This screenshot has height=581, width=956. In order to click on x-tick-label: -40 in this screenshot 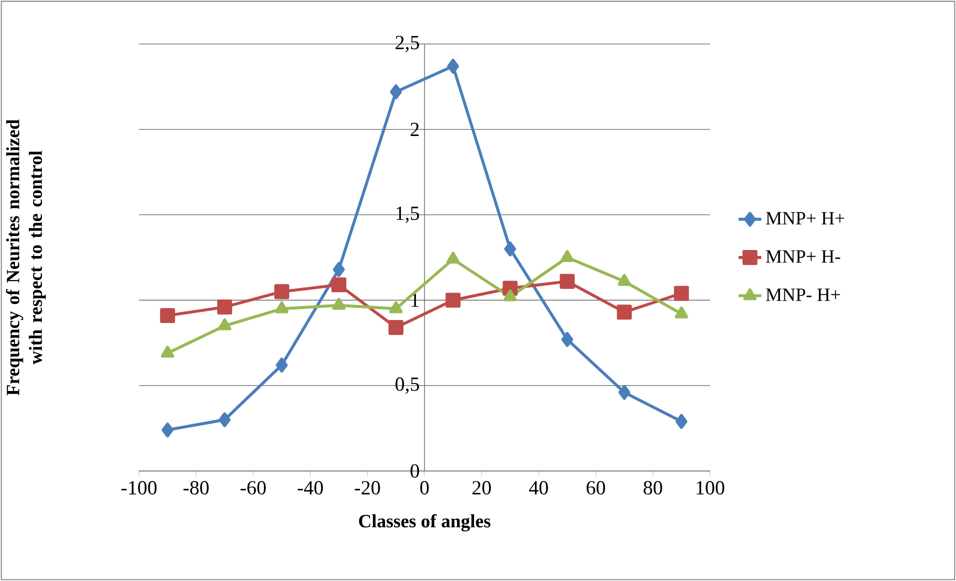, I will do `click(310, 488)`.